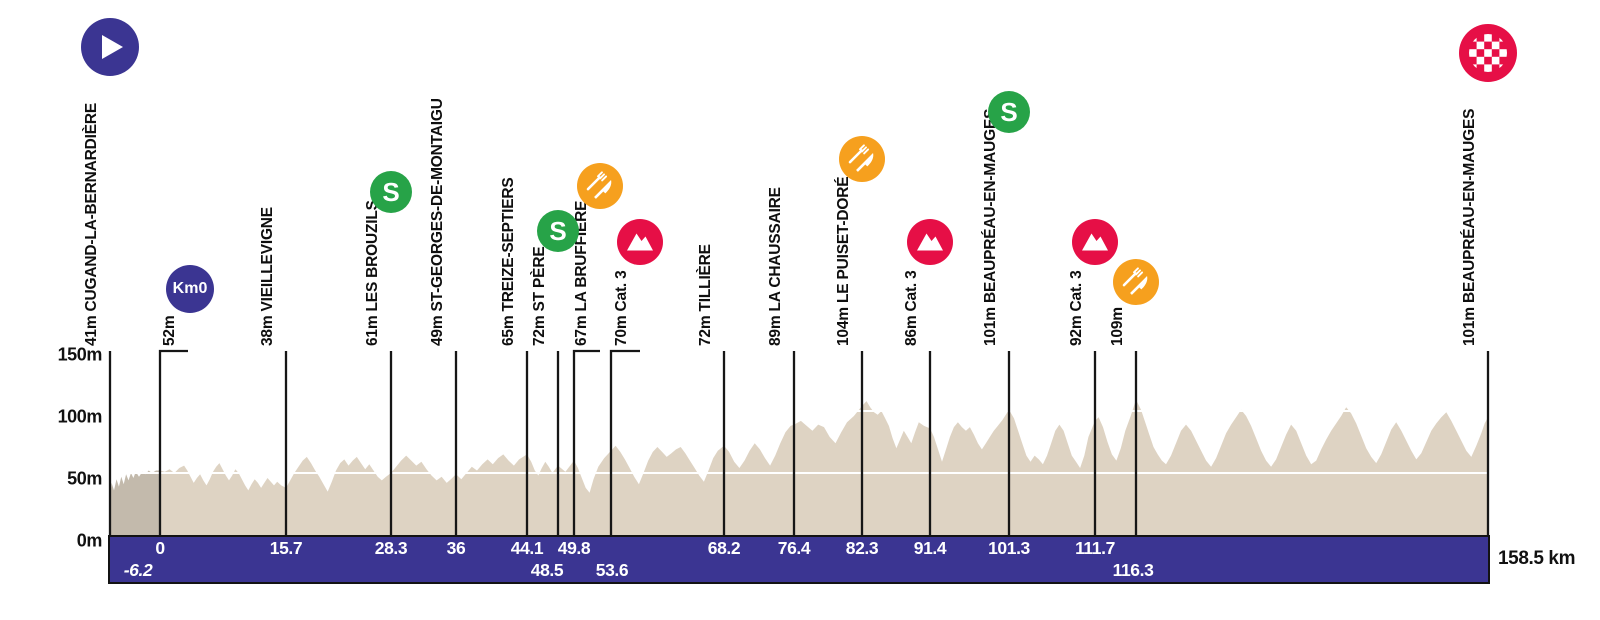 The height and width of the screenshot is (620, 1600). I want to click on waypoint-label: 92m Cat. 3, so click(1077, 308).